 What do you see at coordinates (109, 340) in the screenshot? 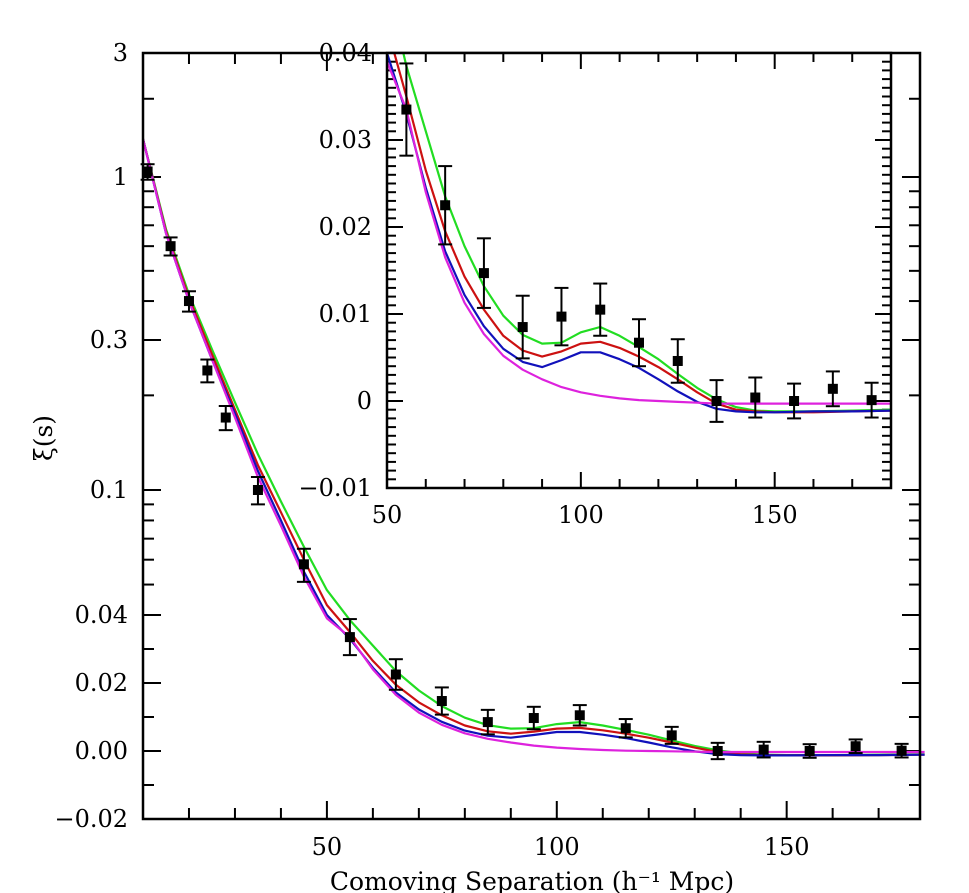
I see `y-tick-label: 0.3` at bounding box center [109, 340].